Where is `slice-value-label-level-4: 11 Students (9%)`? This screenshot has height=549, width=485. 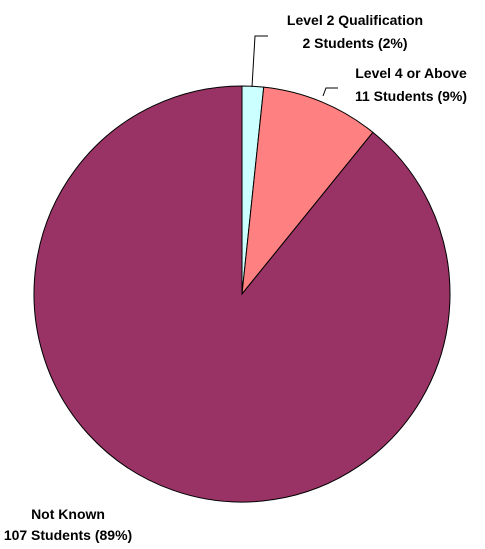
slice-value-label-level-4: 11 Students (9%) is located at coordinates (411, 96).